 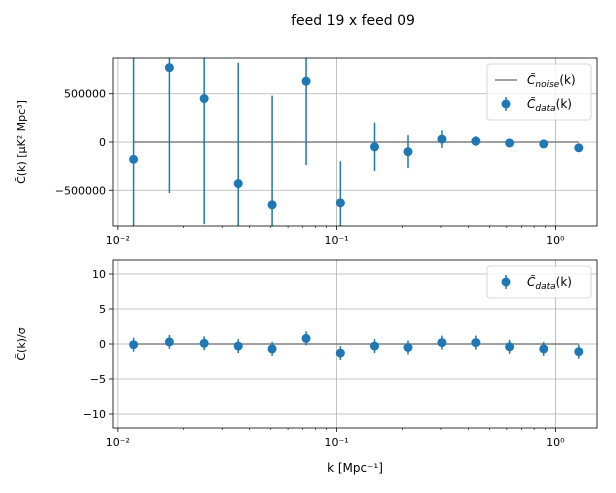 I want to click on y-tick-label: −10, so click(x=94, y=414).